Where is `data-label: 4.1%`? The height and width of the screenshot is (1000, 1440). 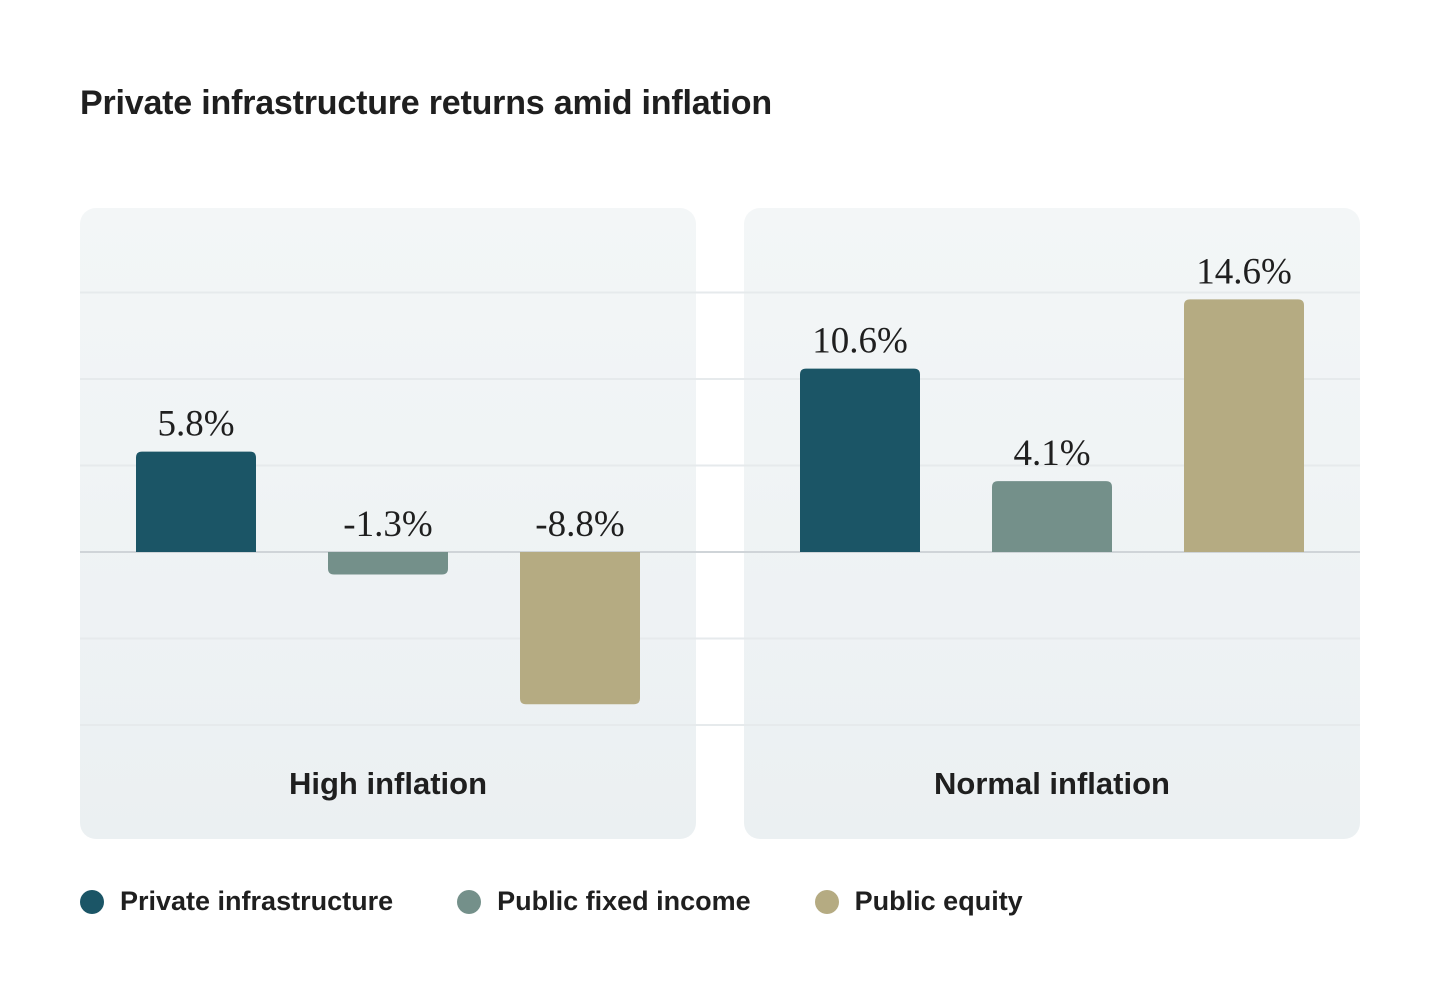 data-label: 4.1% is located at coordinates (1051, 453).